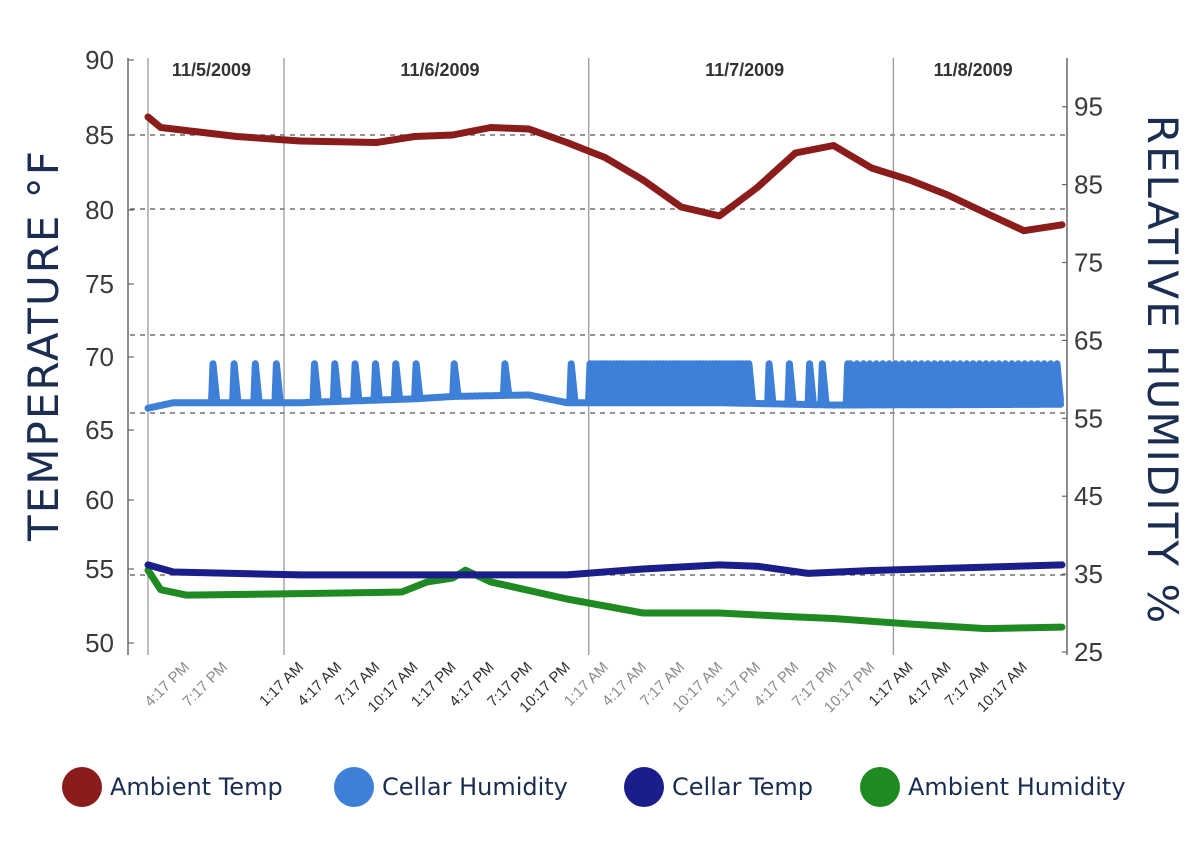 Image resolution: width=1200 pixels, height=850 pixels. I want to click on y-right-tick-label: 35, so click(1088, 574).